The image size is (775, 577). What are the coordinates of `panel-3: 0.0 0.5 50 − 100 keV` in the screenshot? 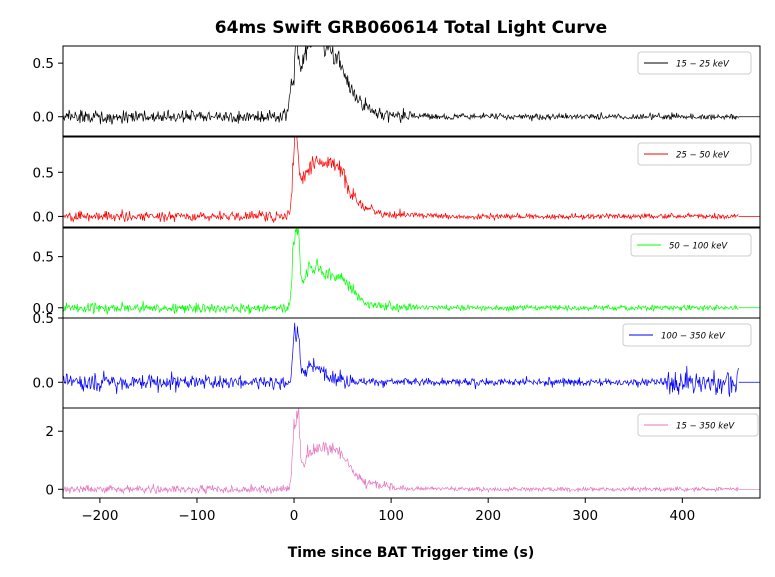 It's located at (397, 273).